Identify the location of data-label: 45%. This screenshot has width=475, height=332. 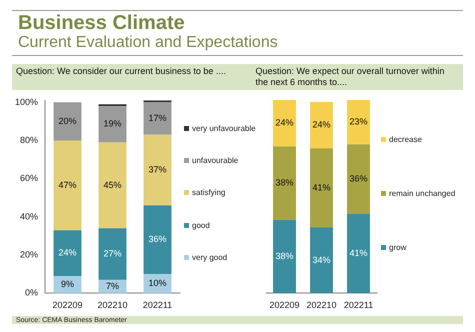
(113, 185).